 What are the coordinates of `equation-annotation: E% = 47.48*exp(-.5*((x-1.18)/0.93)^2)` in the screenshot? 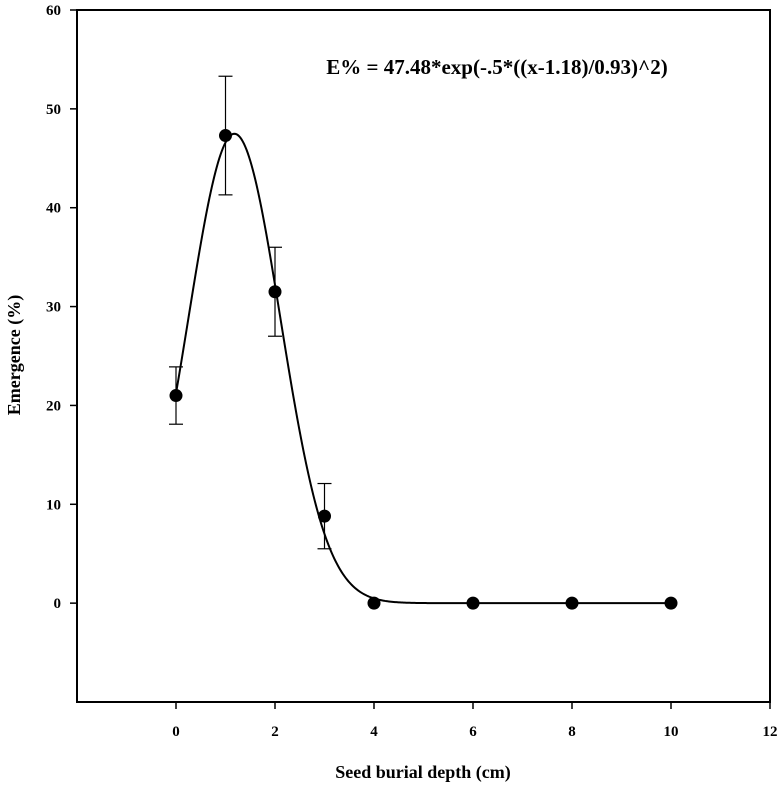 It's located at (496, 67).